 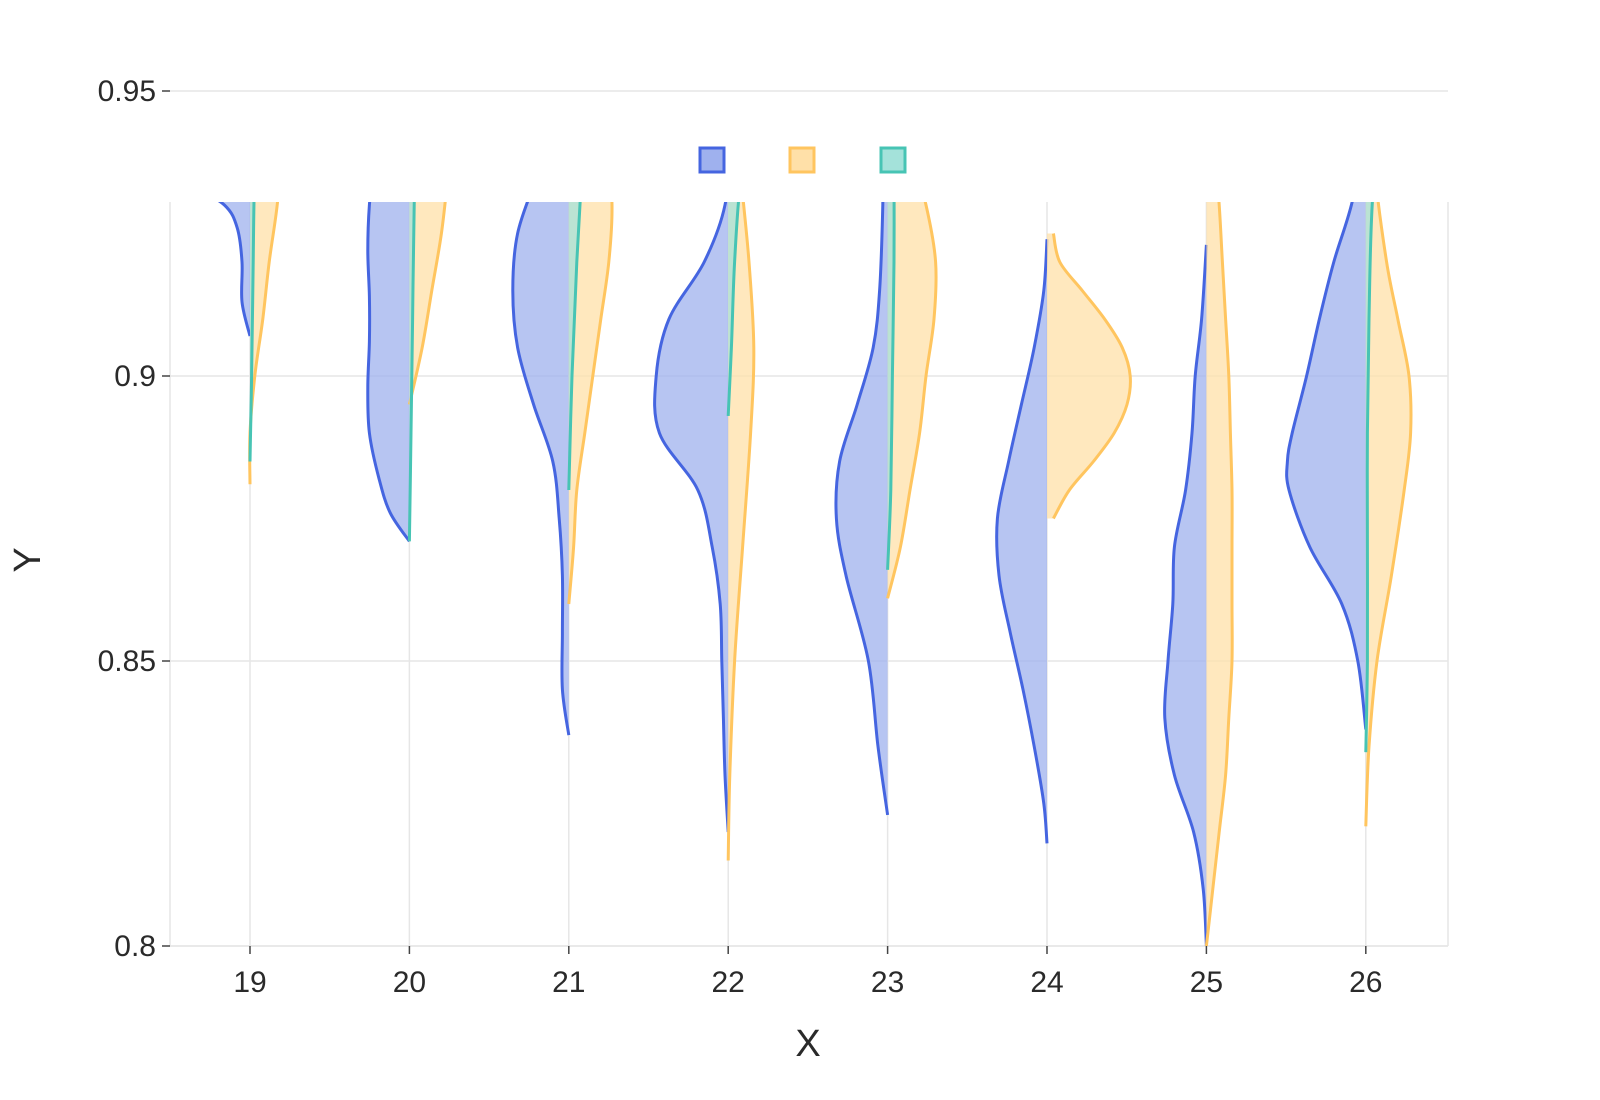 I want to click on x-tick-label: 21, so click(x=568, y=982).